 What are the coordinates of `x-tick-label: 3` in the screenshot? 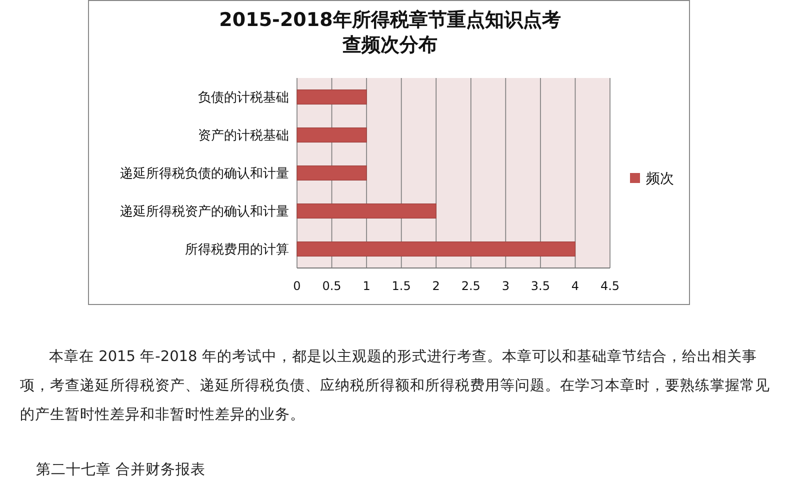 It's located at (506, 286).